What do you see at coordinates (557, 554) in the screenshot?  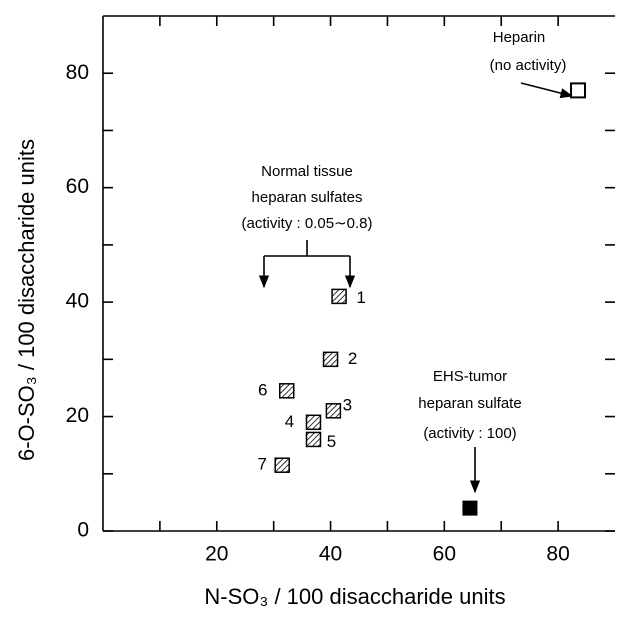 I see `x-tick-label: 80` at bounding box center [557, 554].